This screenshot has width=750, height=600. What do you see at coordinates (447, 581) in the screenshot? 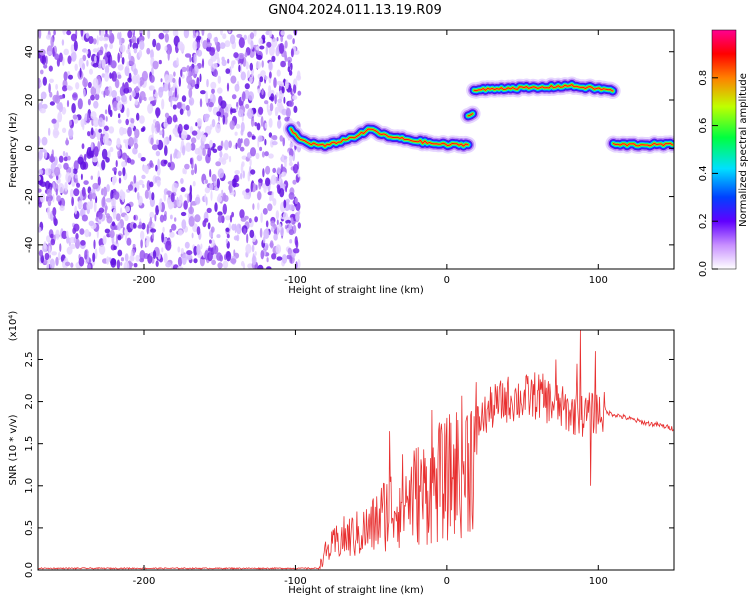
I see `snr-xtick-label: 0` at bounding box center [447, 581].